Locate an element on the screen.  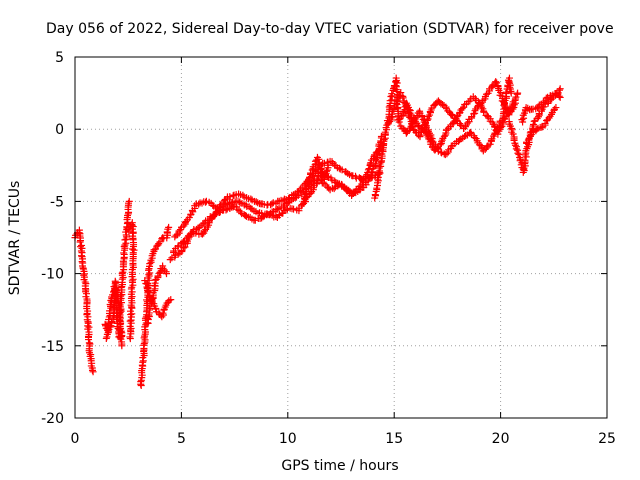
x-tick-label: 20 is located at coordinates (501, 439).